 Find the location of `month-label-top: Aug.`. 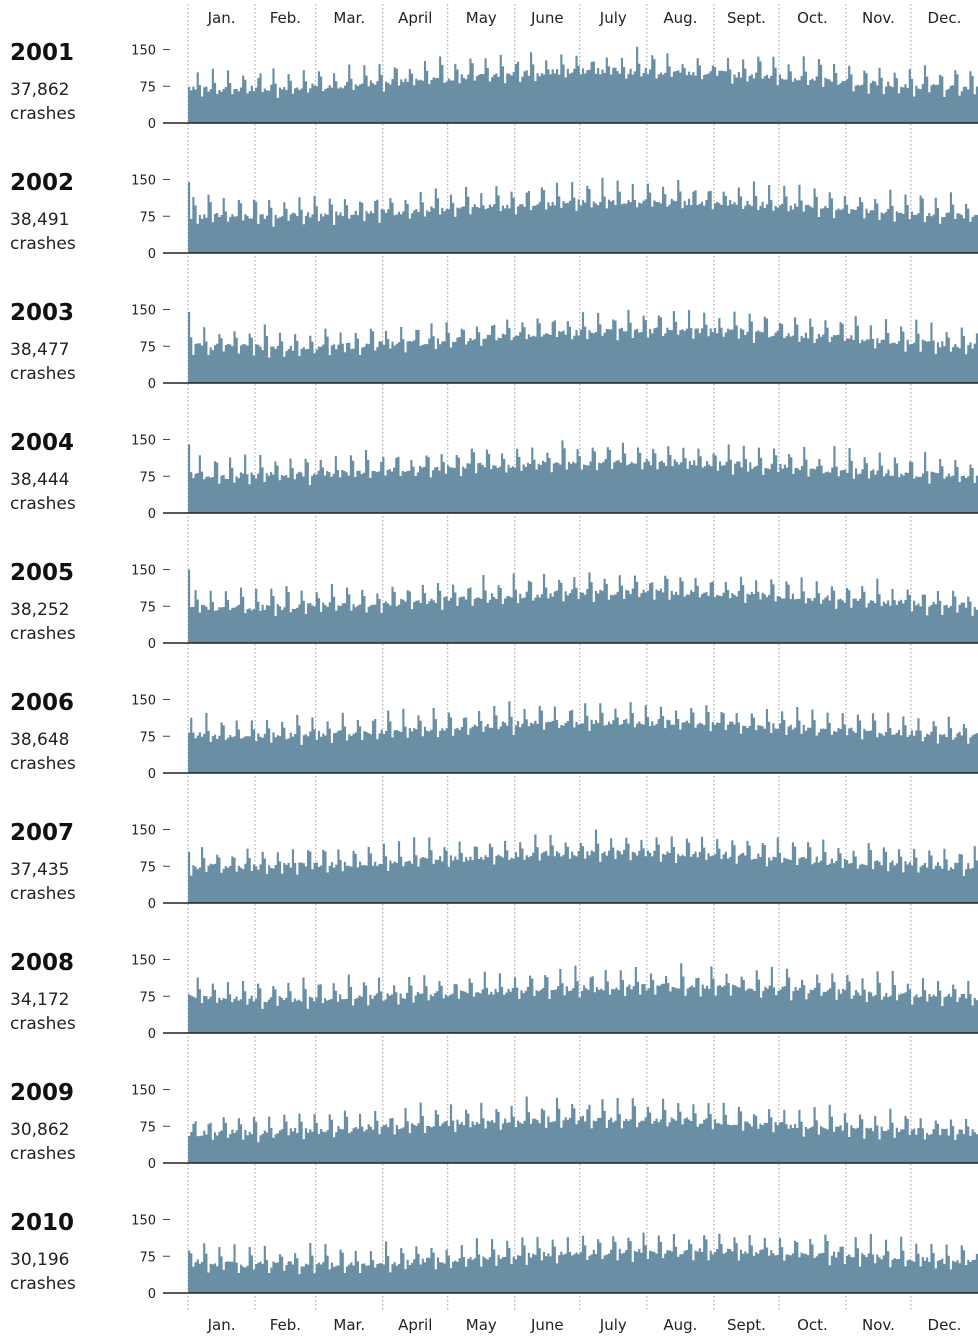

month-label-top: Aug. is located at coordinates (680, 18).